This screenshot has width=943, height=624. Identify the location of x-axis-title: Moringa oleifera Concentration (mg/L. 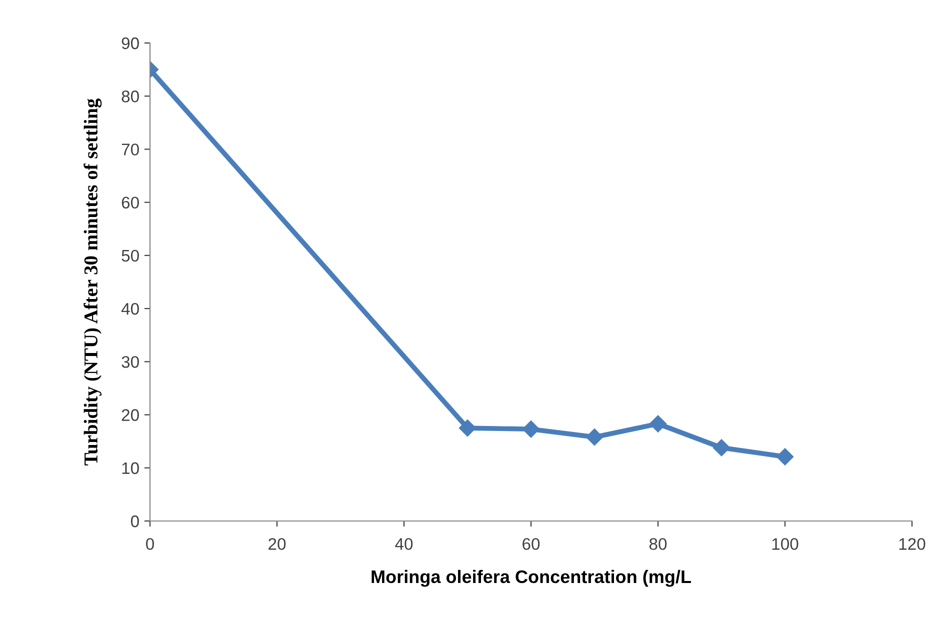
(531, 578).